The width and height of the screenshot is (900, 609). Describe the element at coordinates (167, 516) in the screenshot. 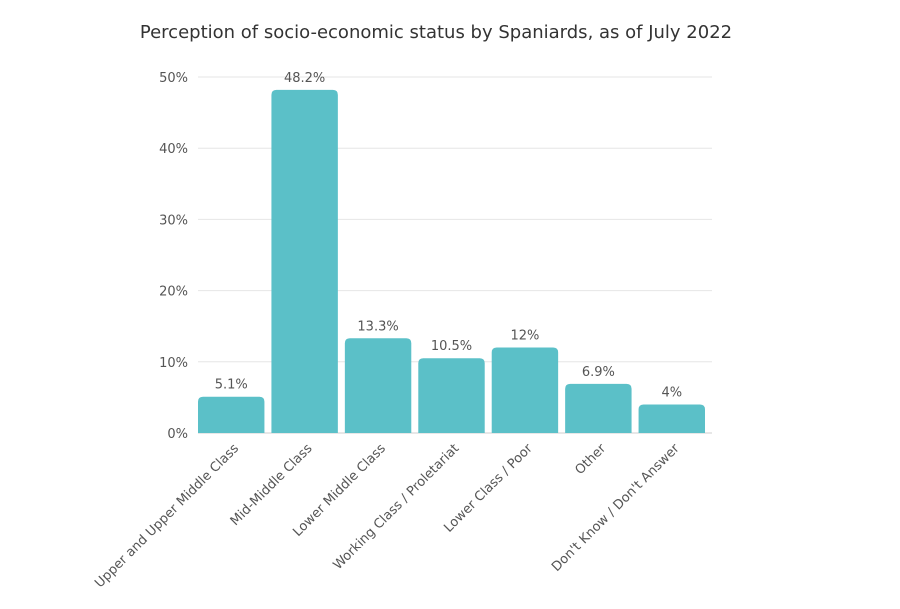

I see `x-category-label: Upper and Upper Middle Class` at that location.